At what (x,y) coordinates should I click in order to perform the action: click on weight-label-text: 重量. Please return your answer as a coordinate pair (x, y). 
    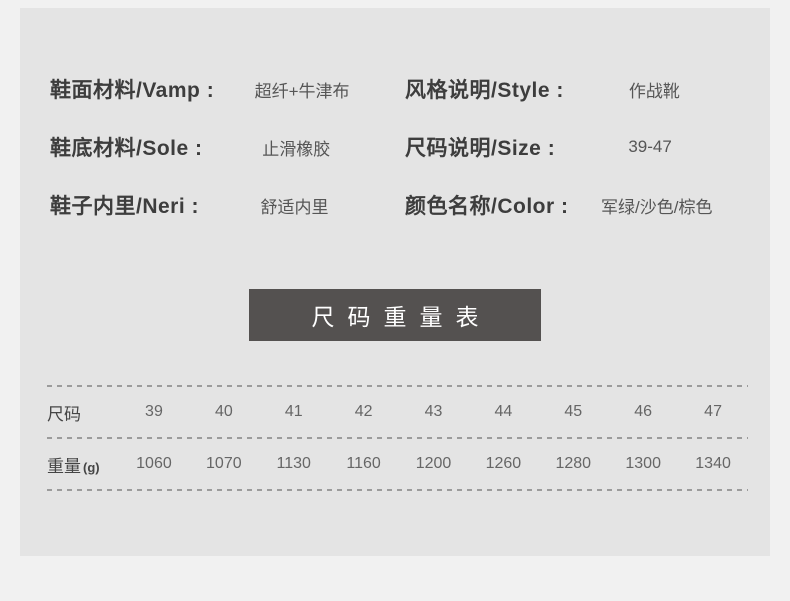
    Looking at the image, I should click on (64, 466).